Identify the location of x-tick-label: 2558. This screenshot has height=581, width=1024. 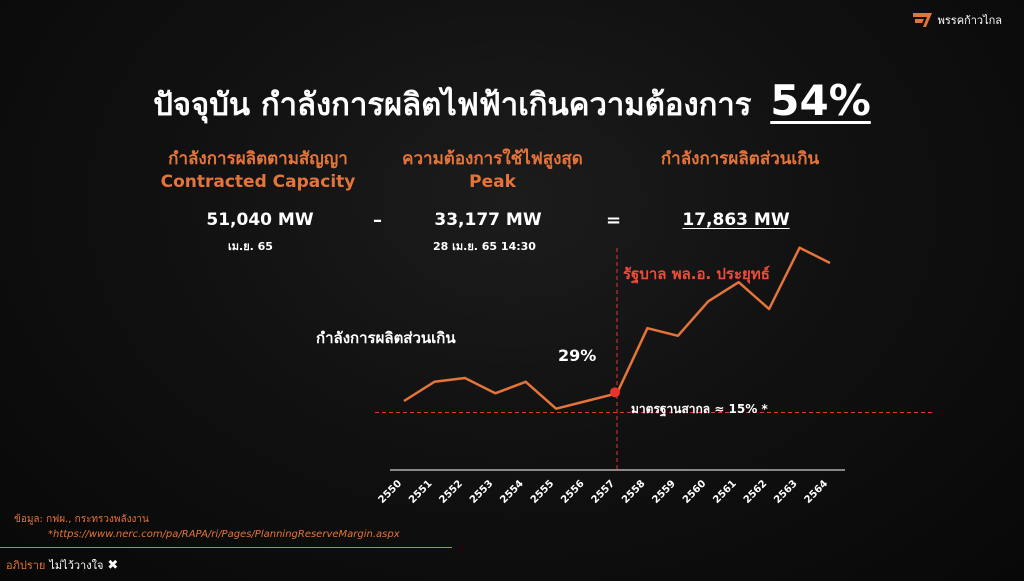
(633, 491).